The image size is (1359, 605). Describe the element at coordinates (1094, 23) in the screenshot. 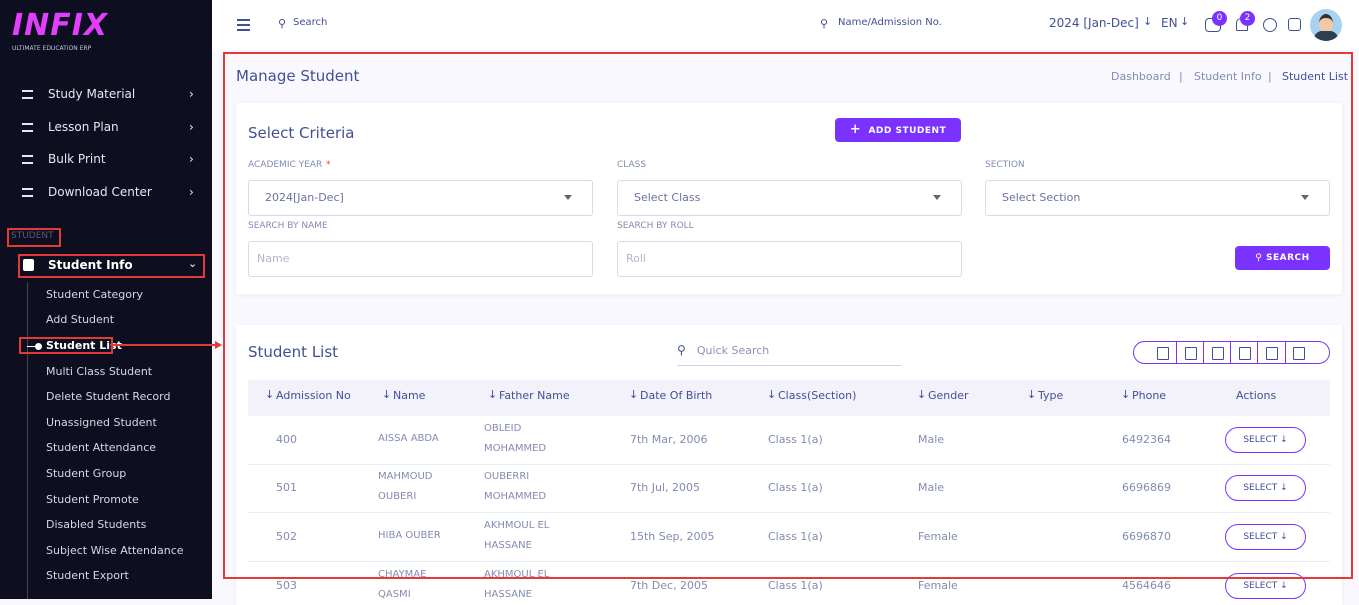

I see `year-select: 2024 [Jan-Dec]` at that location.